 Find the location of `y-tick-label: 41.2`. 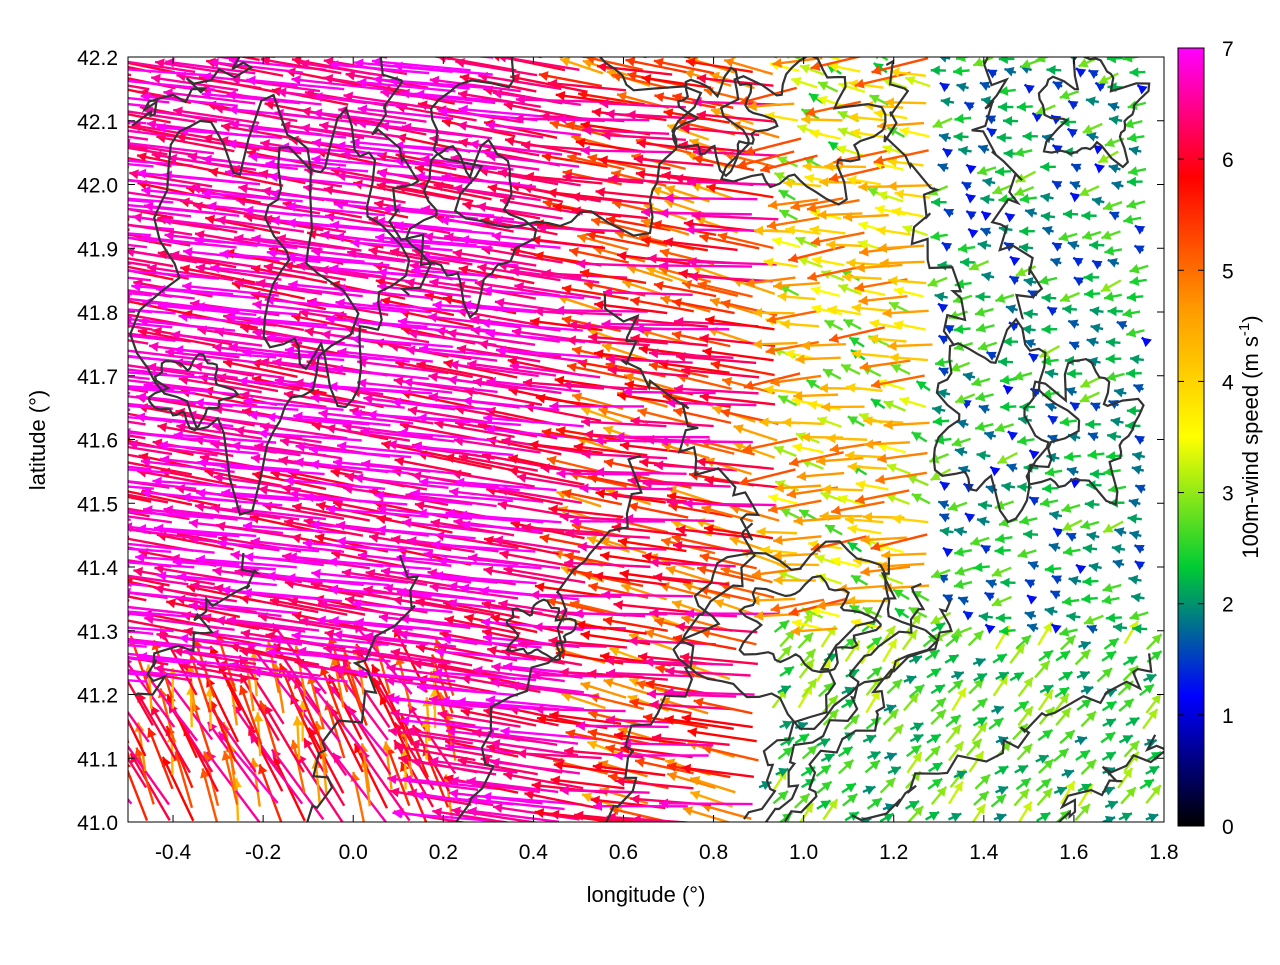

y-tick-label: 41.2 is located at coordinates (97, 696).